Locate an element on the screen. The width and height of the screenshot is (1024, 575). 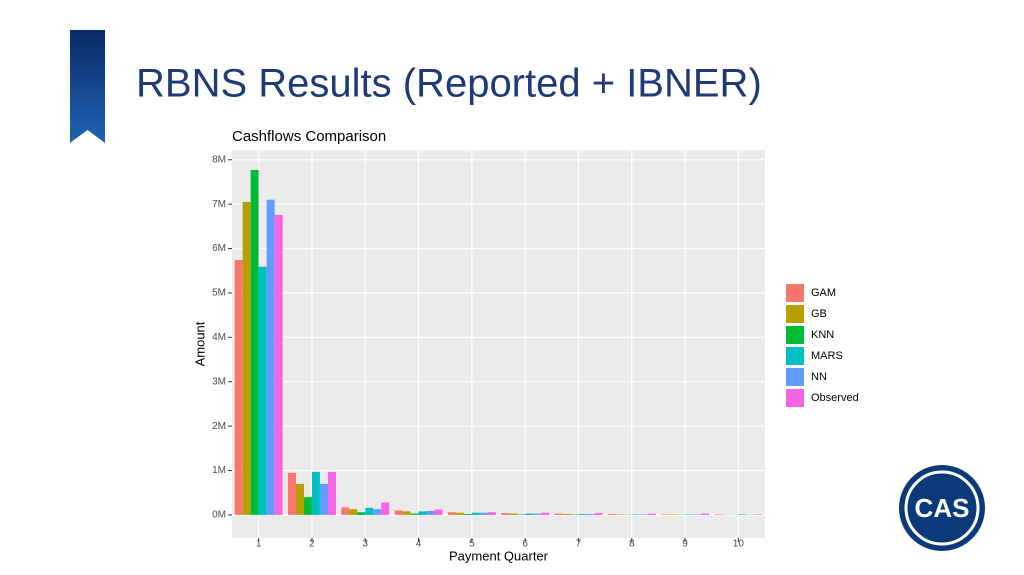
legend-label: GAM is located at coordinates (823, 293).